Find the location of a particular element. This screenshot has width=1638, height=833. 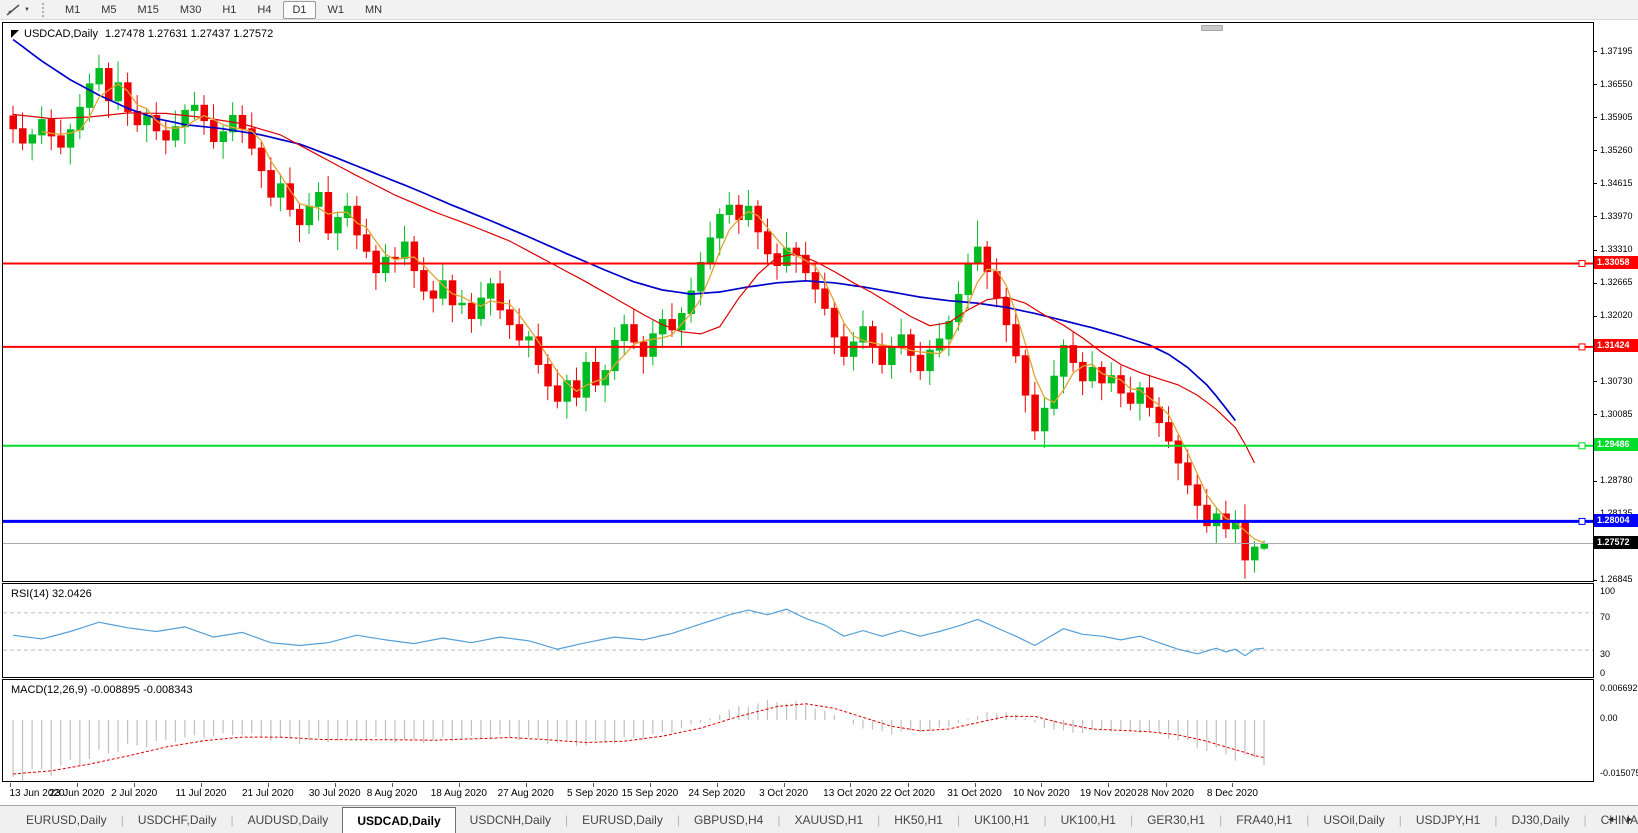

chart-tab-china300-h1: CHINA300,H1 is located at coordinates (1619, 819).